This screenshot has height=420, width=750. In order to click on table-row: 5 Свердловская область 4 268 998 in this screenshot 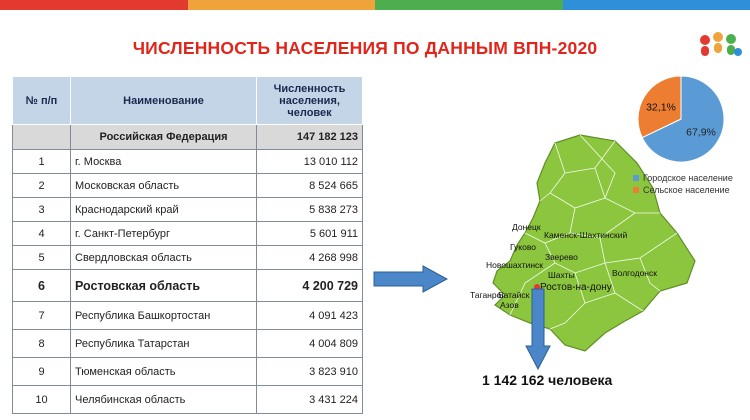, I will do `click(187, 257)`.